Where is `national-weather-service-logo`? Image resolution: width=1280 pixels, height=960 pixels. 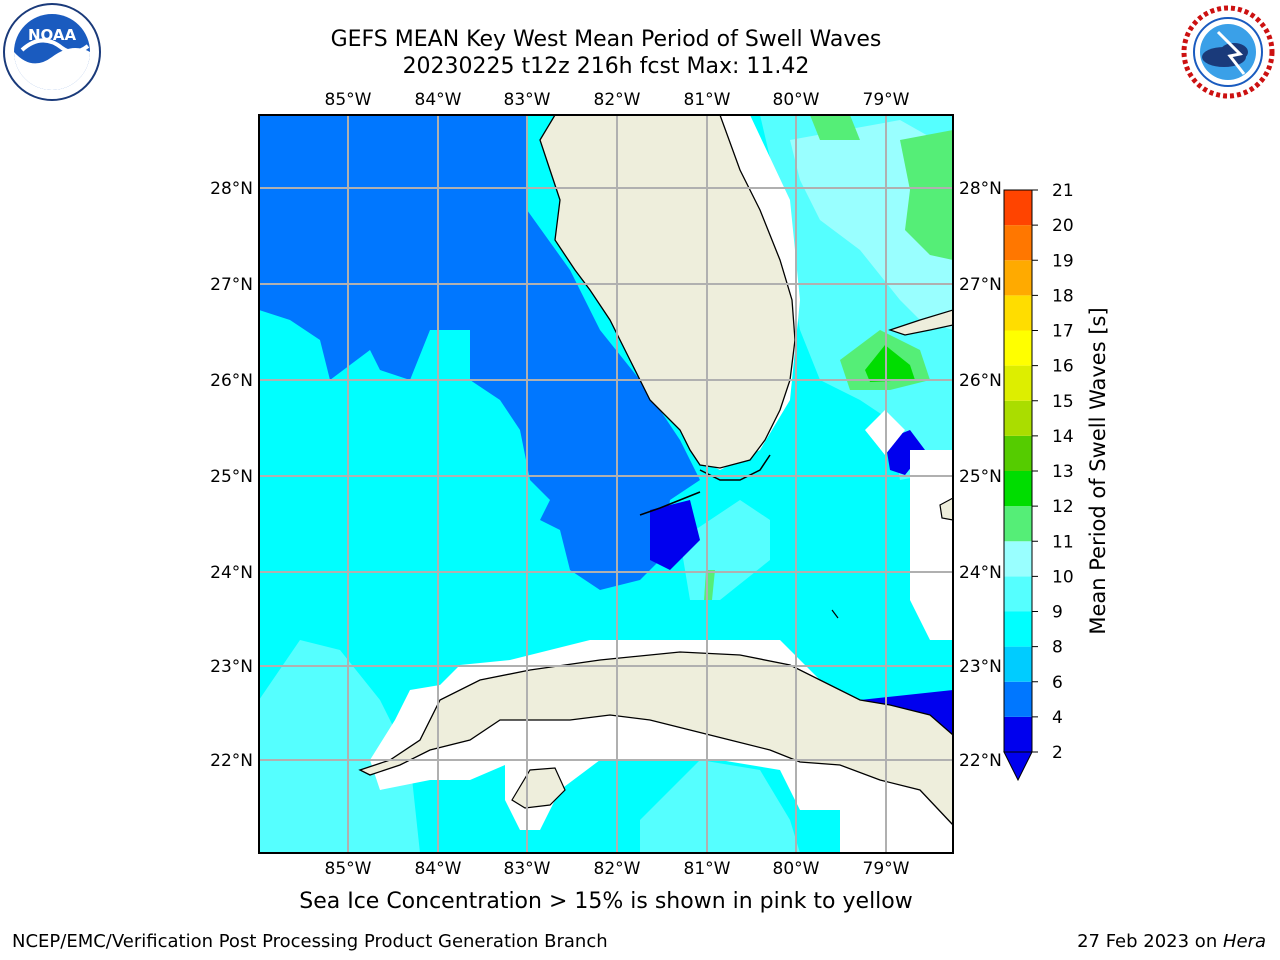 national-weather-service-logo is located at coordinates (1228, 52).